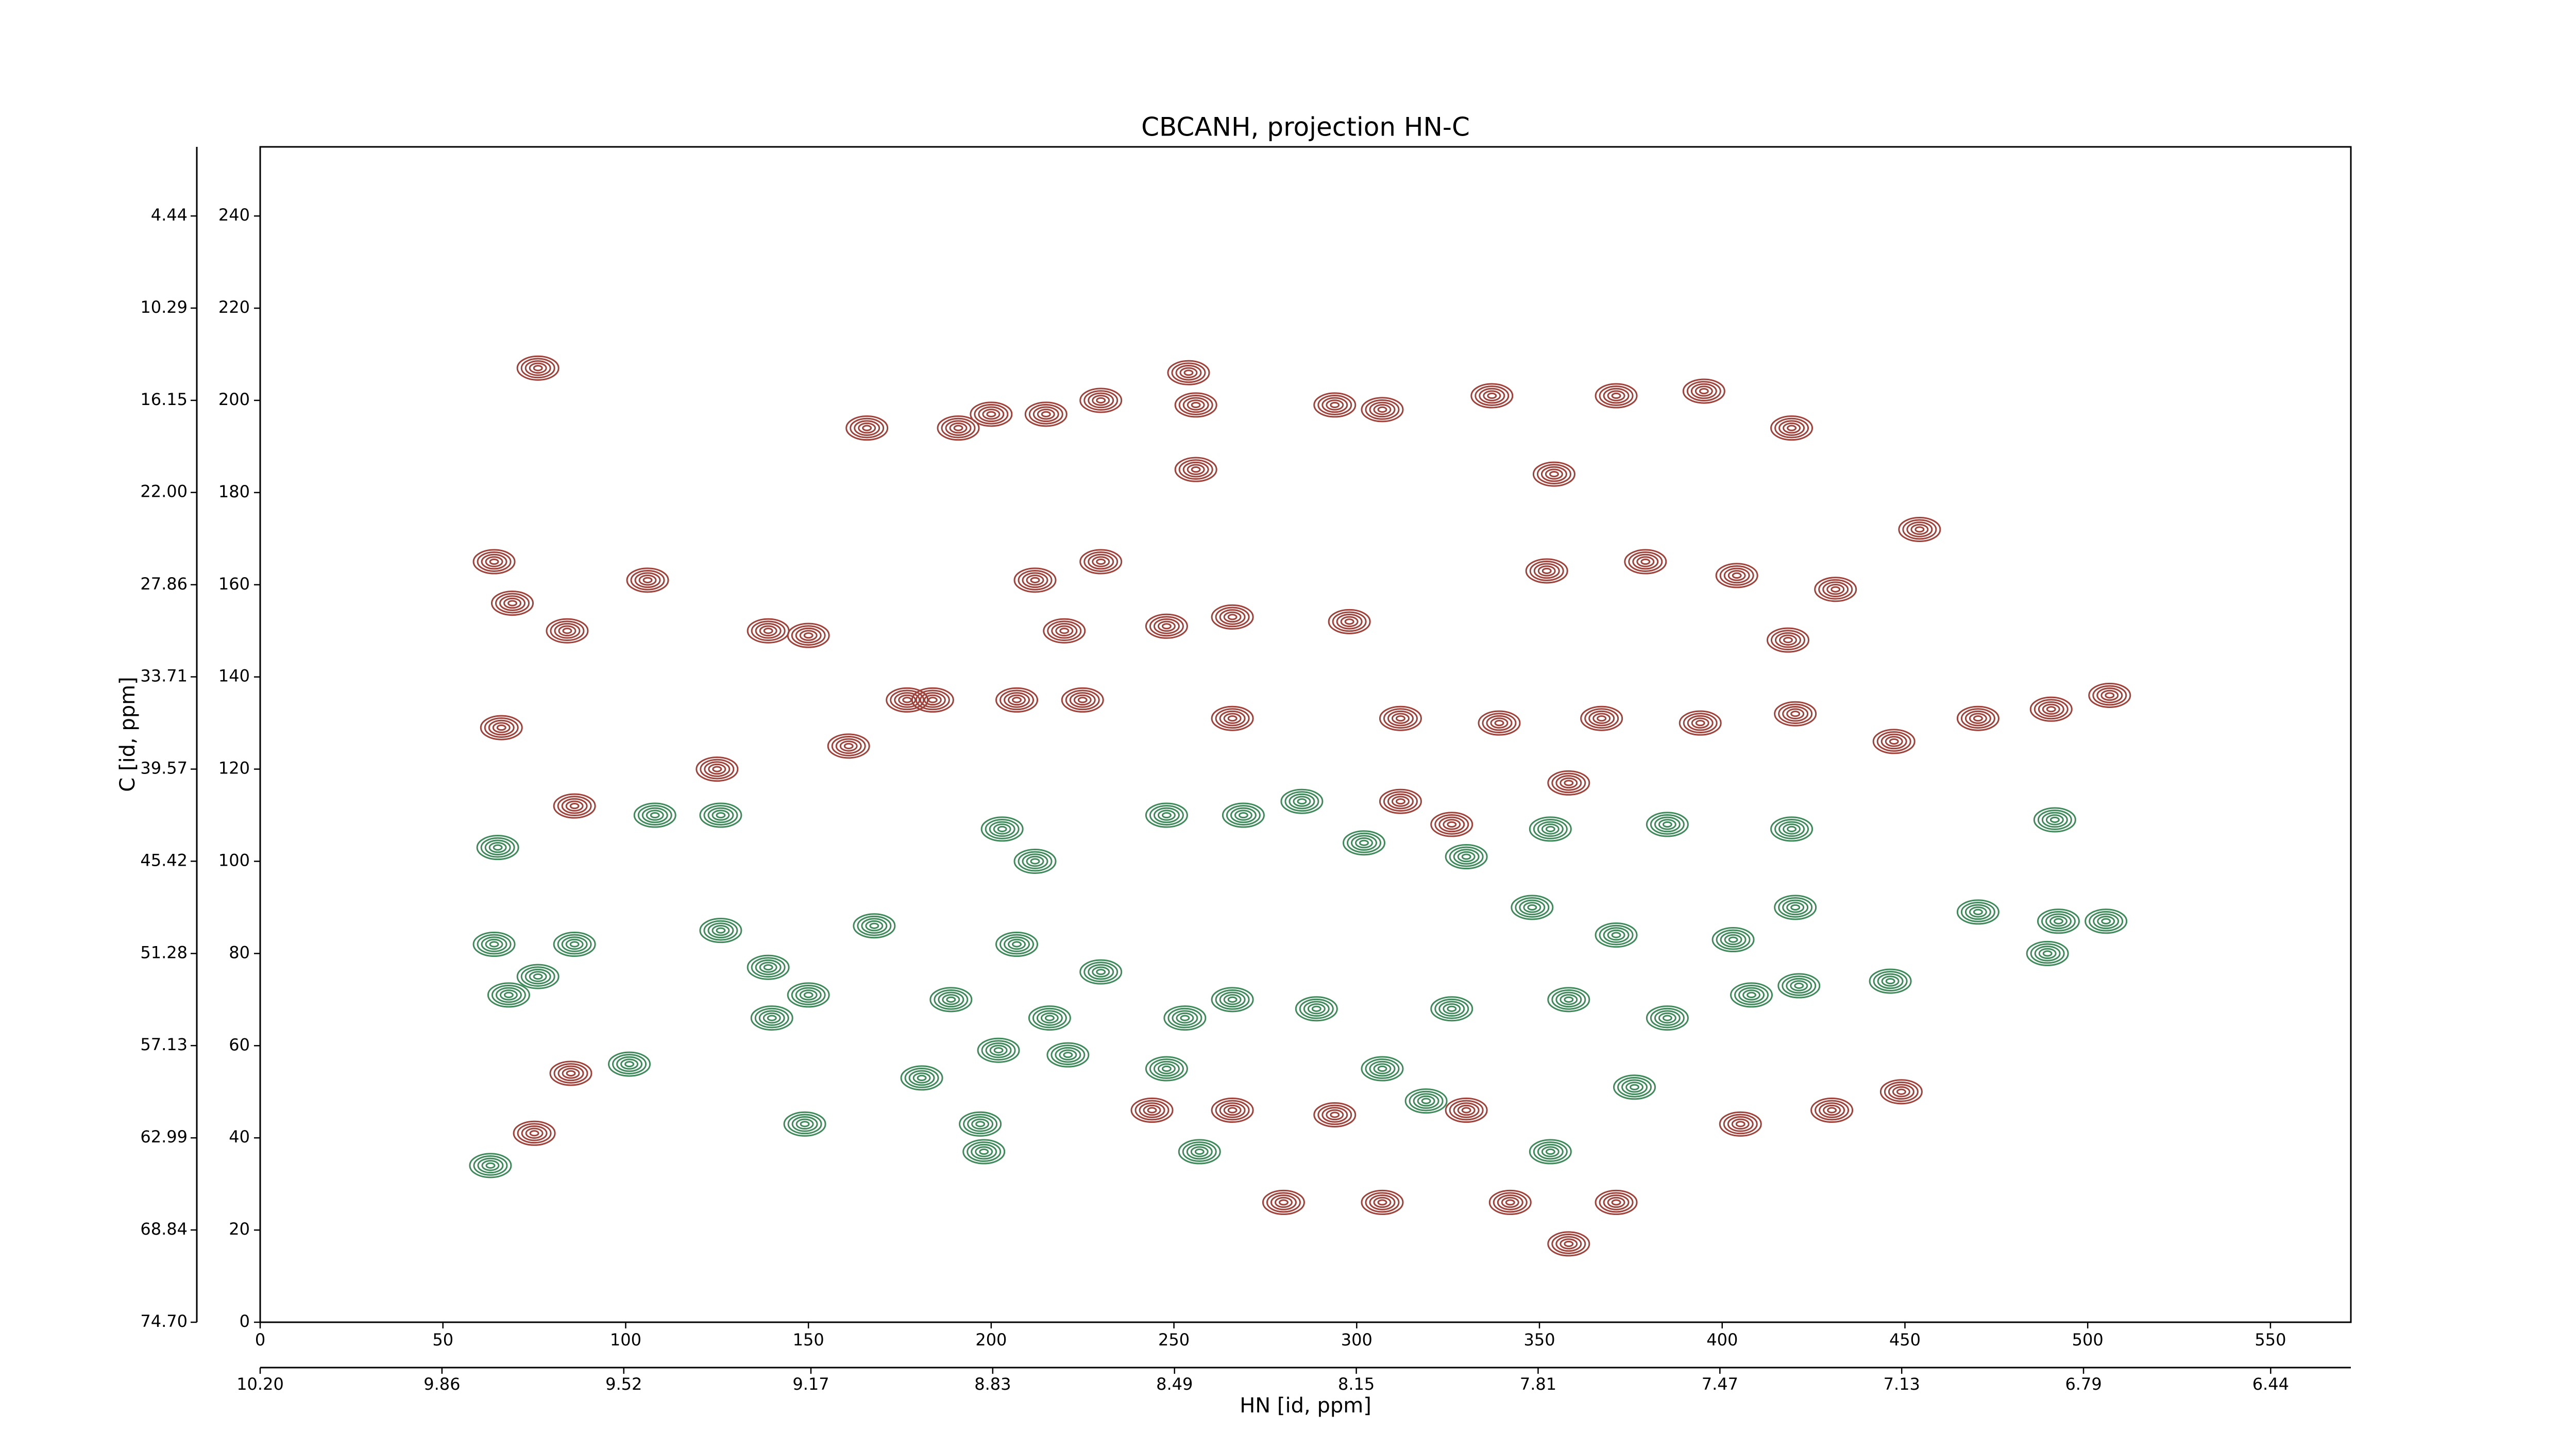 The image size is (2576, 1449). I want to click on x2-tick-label: 7.47, so click(1720, 1384).